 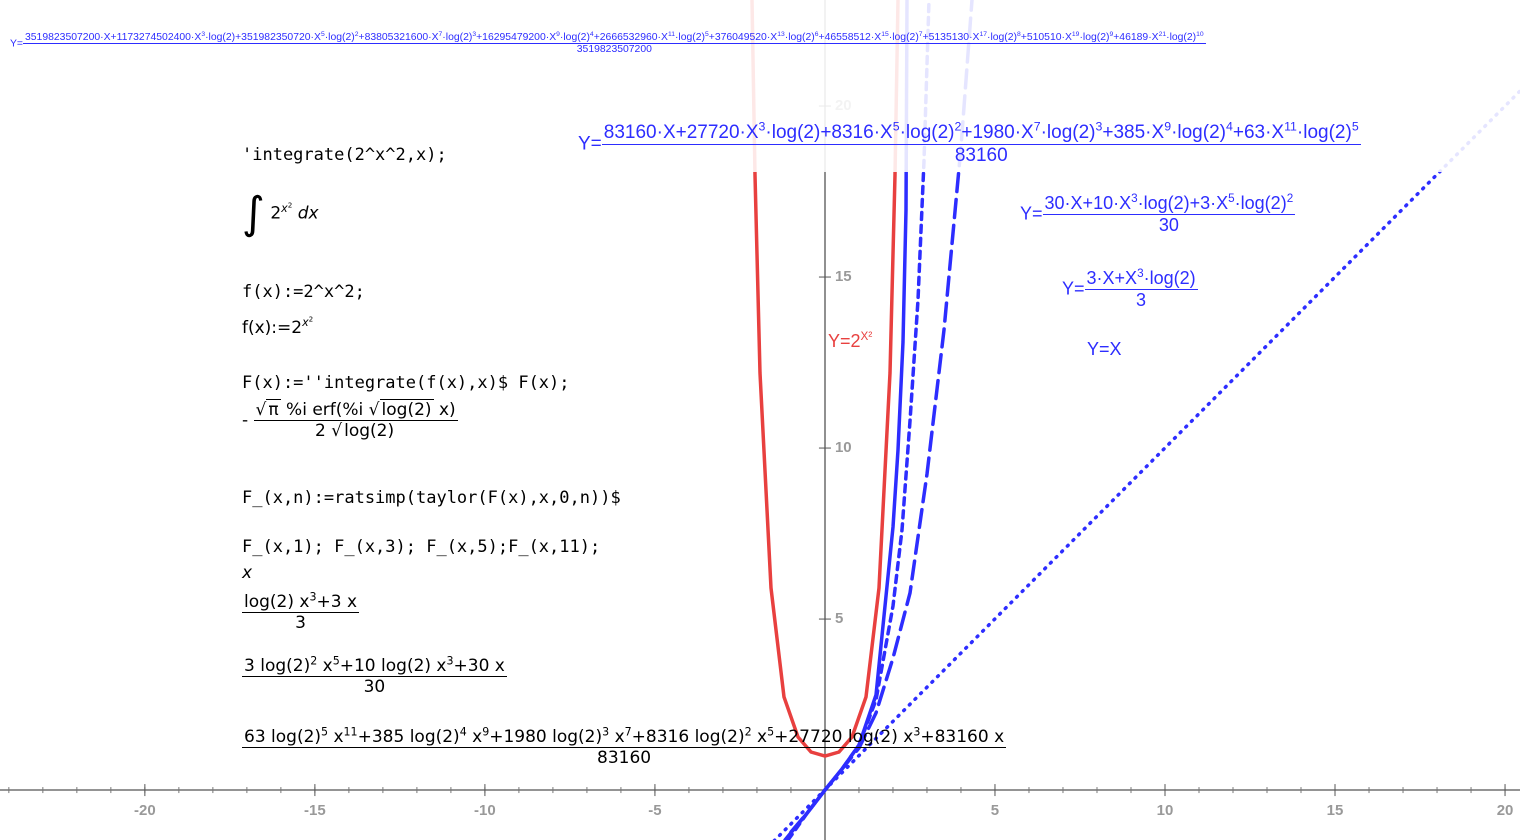 I want to click on term: 3·X+X, so click(x=1112, y=278).